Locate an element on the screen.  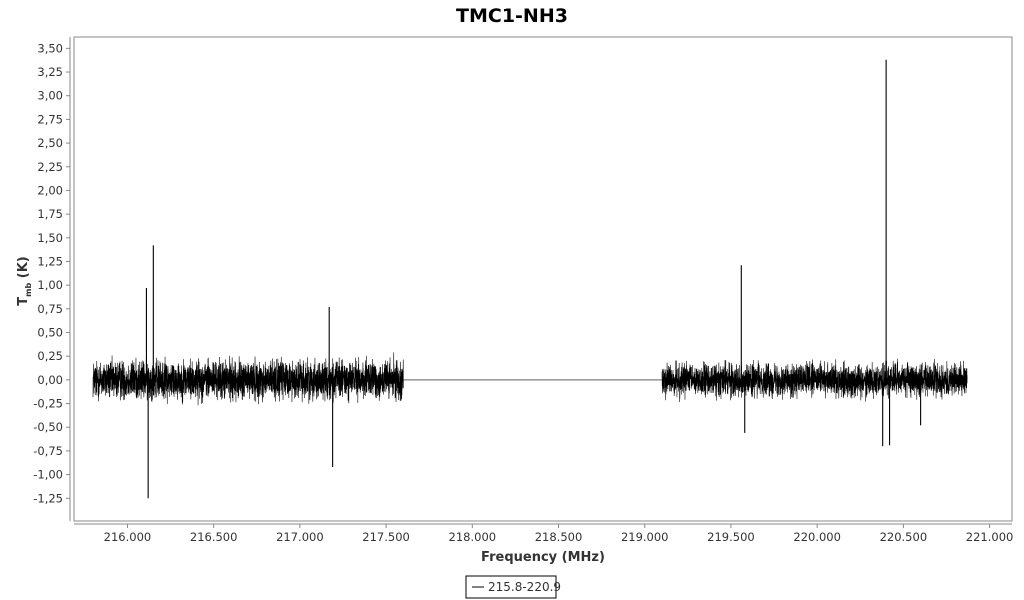
x-axis-title: Frequency (MHz) is located at coordinates (543, 557).